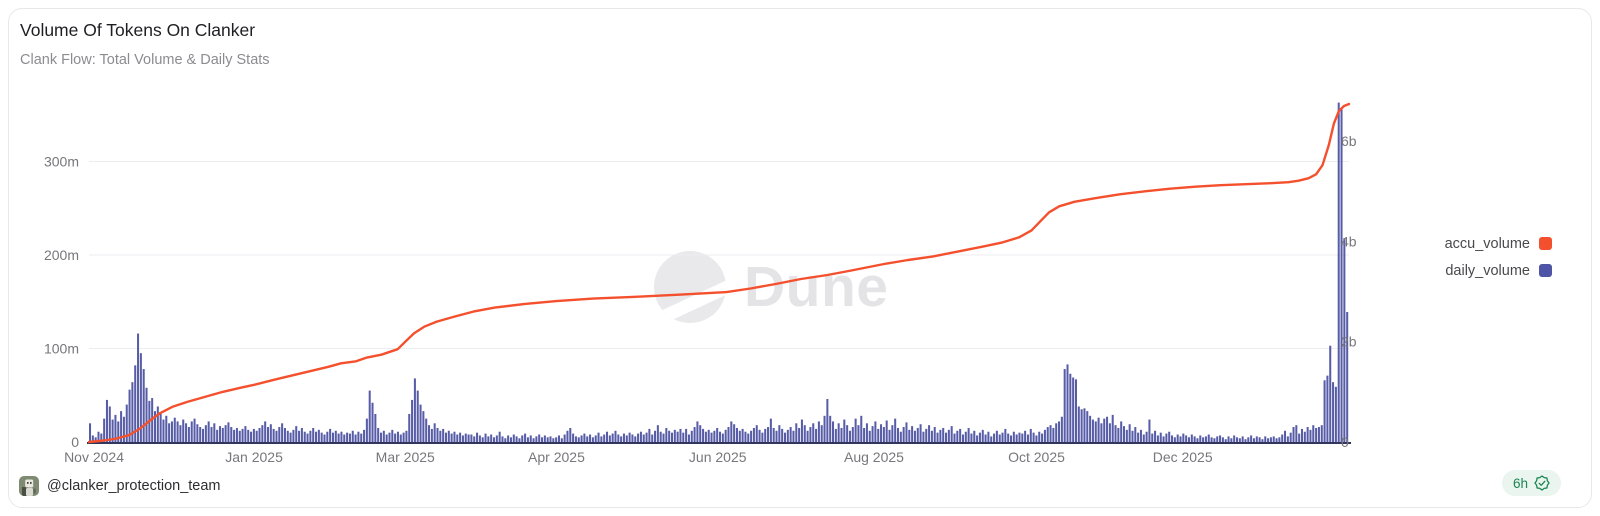 The height and width of the screenshot is (516, 1600). Describe the element at coordinates (1520, 483) in the screenshot. I see `refresh-age-label: 6h` at that location.